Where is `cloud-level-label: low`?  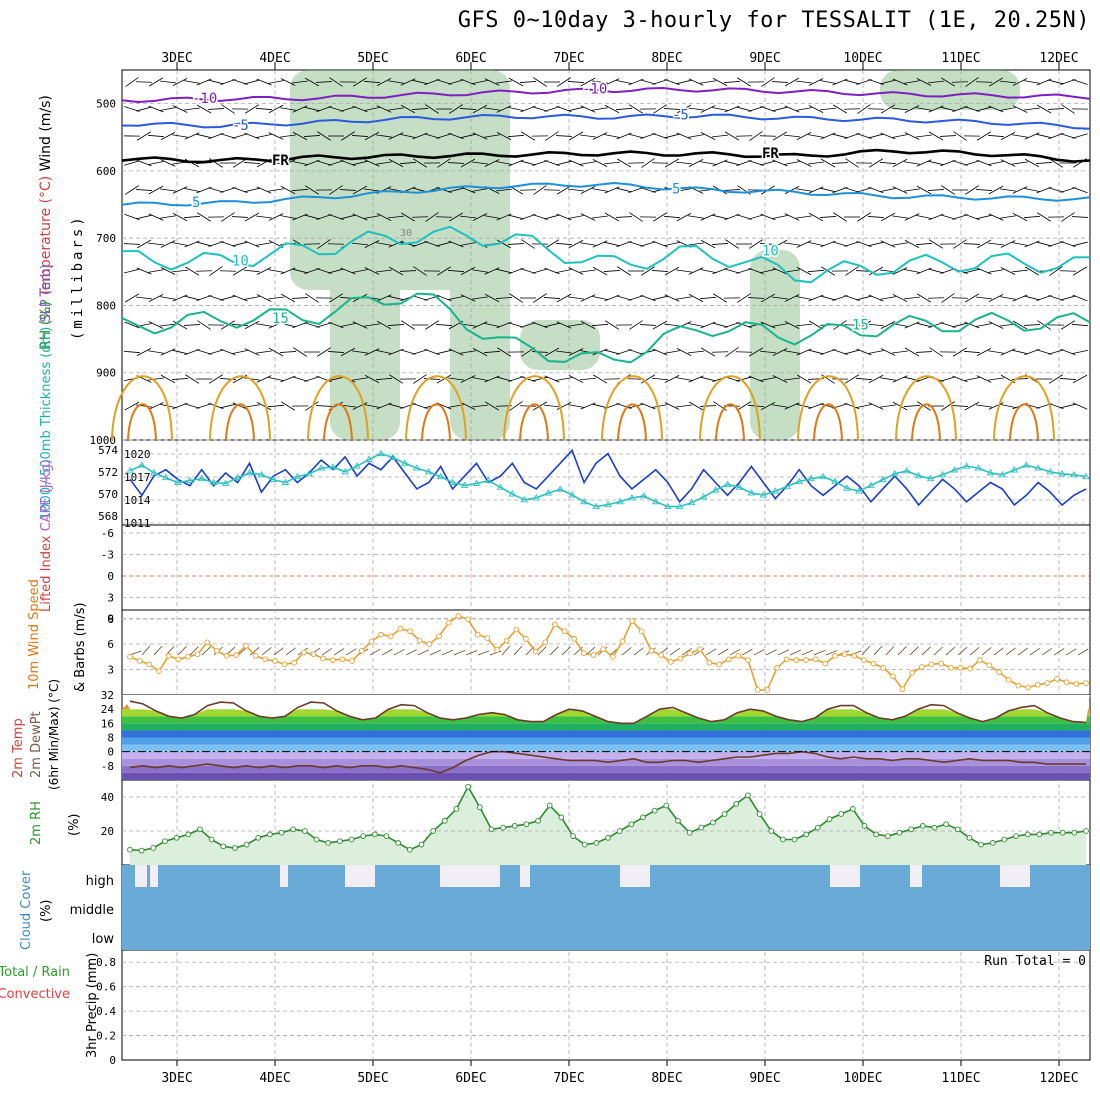
cloud-level-label: low is located at coordinates (103, 939).